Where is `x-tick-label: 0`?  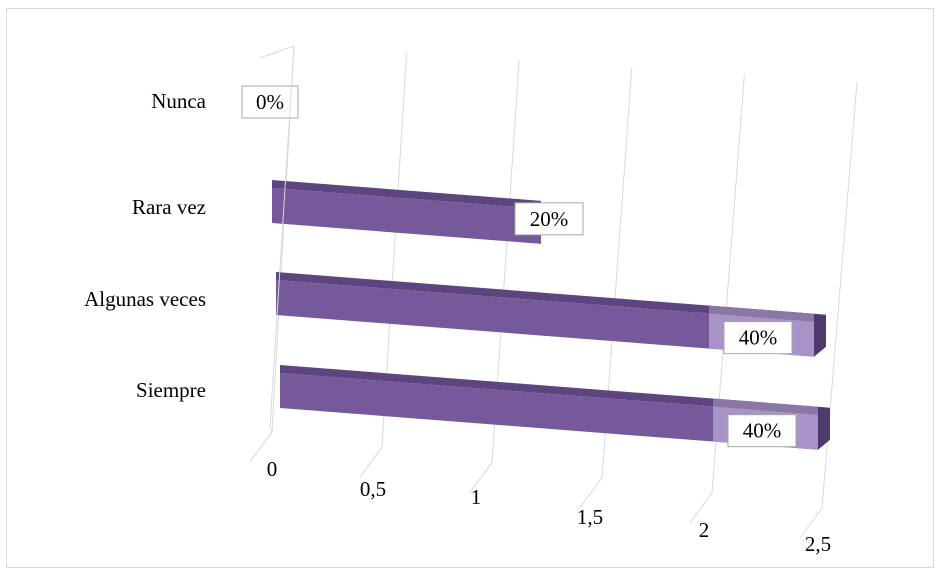 x-tick-label: 0 is located at coordinates (272, 469).